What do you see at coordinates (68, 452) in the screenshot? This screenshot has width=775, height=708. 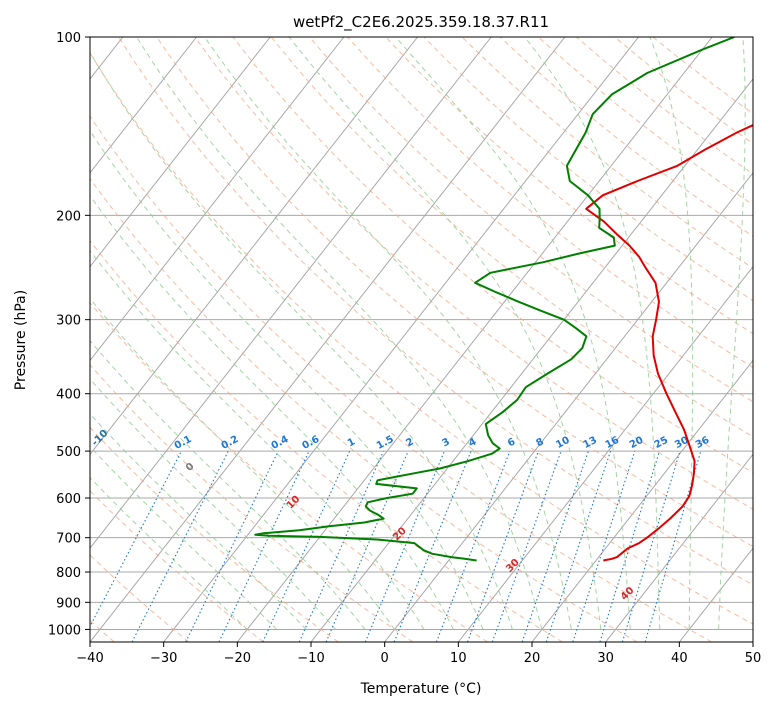 I see `y-tick-label: 500` at bounding box center [68, 452].